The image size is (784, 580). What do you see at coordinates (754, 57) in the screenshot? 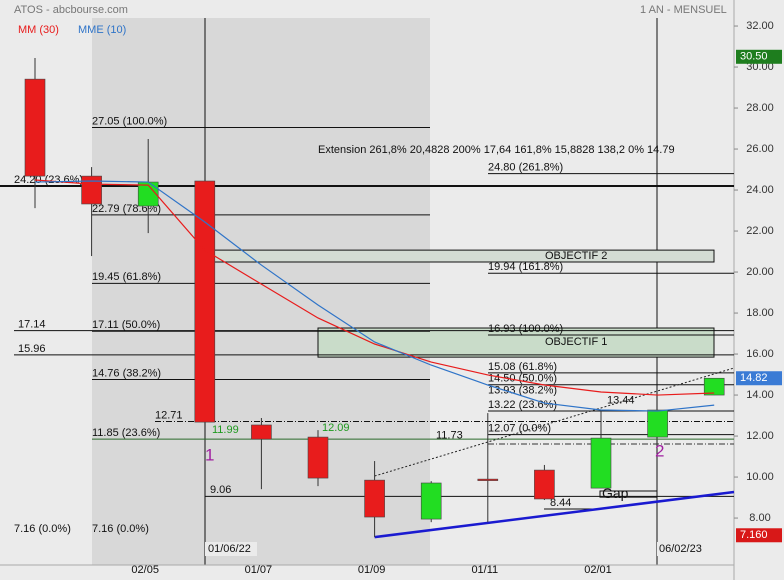
I see `price-marker-label: 30.50` at bounding box center [754, 57].